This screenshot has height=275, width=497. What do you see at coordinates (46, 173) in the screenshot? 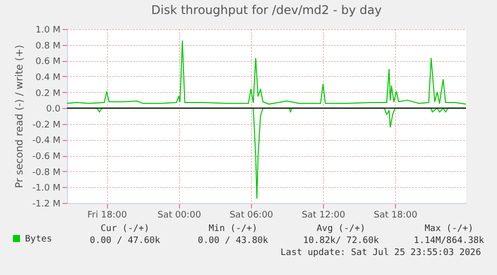
I see `y-tick-label: -0.8 M` at bounding box center [46, 173].